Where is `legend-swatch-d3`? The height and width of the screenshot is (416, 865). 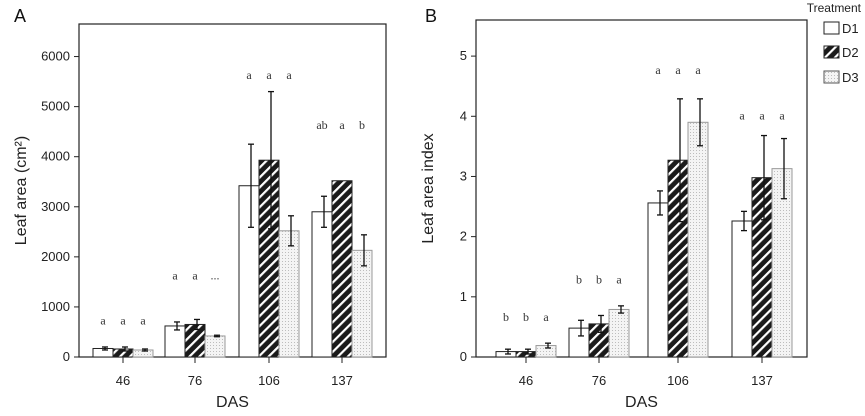
legend-swatch-d3 is located at coordinates (831, 77).